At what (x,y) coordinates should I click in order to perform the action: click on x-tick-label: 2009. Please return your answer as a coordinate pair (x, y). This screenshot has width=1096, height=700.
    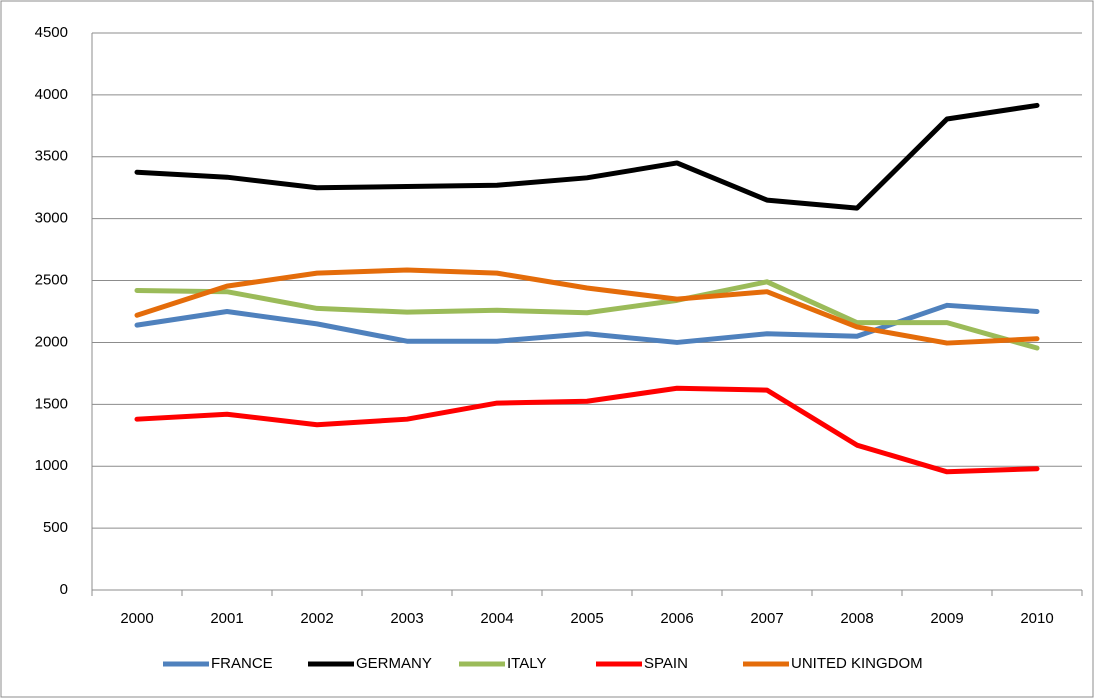
    Looking at the image, I should click on (946, 618).